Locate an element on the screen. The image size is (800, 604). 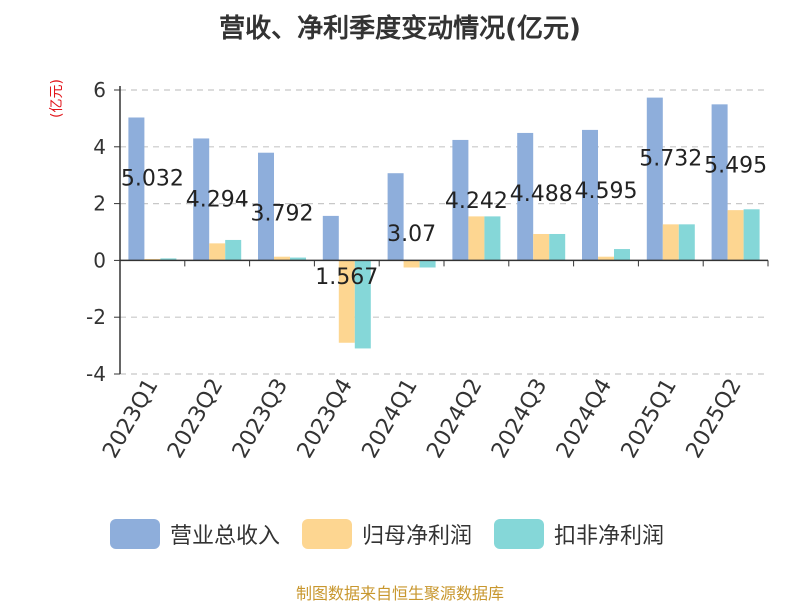
legend-label-net-profit: 归母净利润 is located at coordinates (417, 536).